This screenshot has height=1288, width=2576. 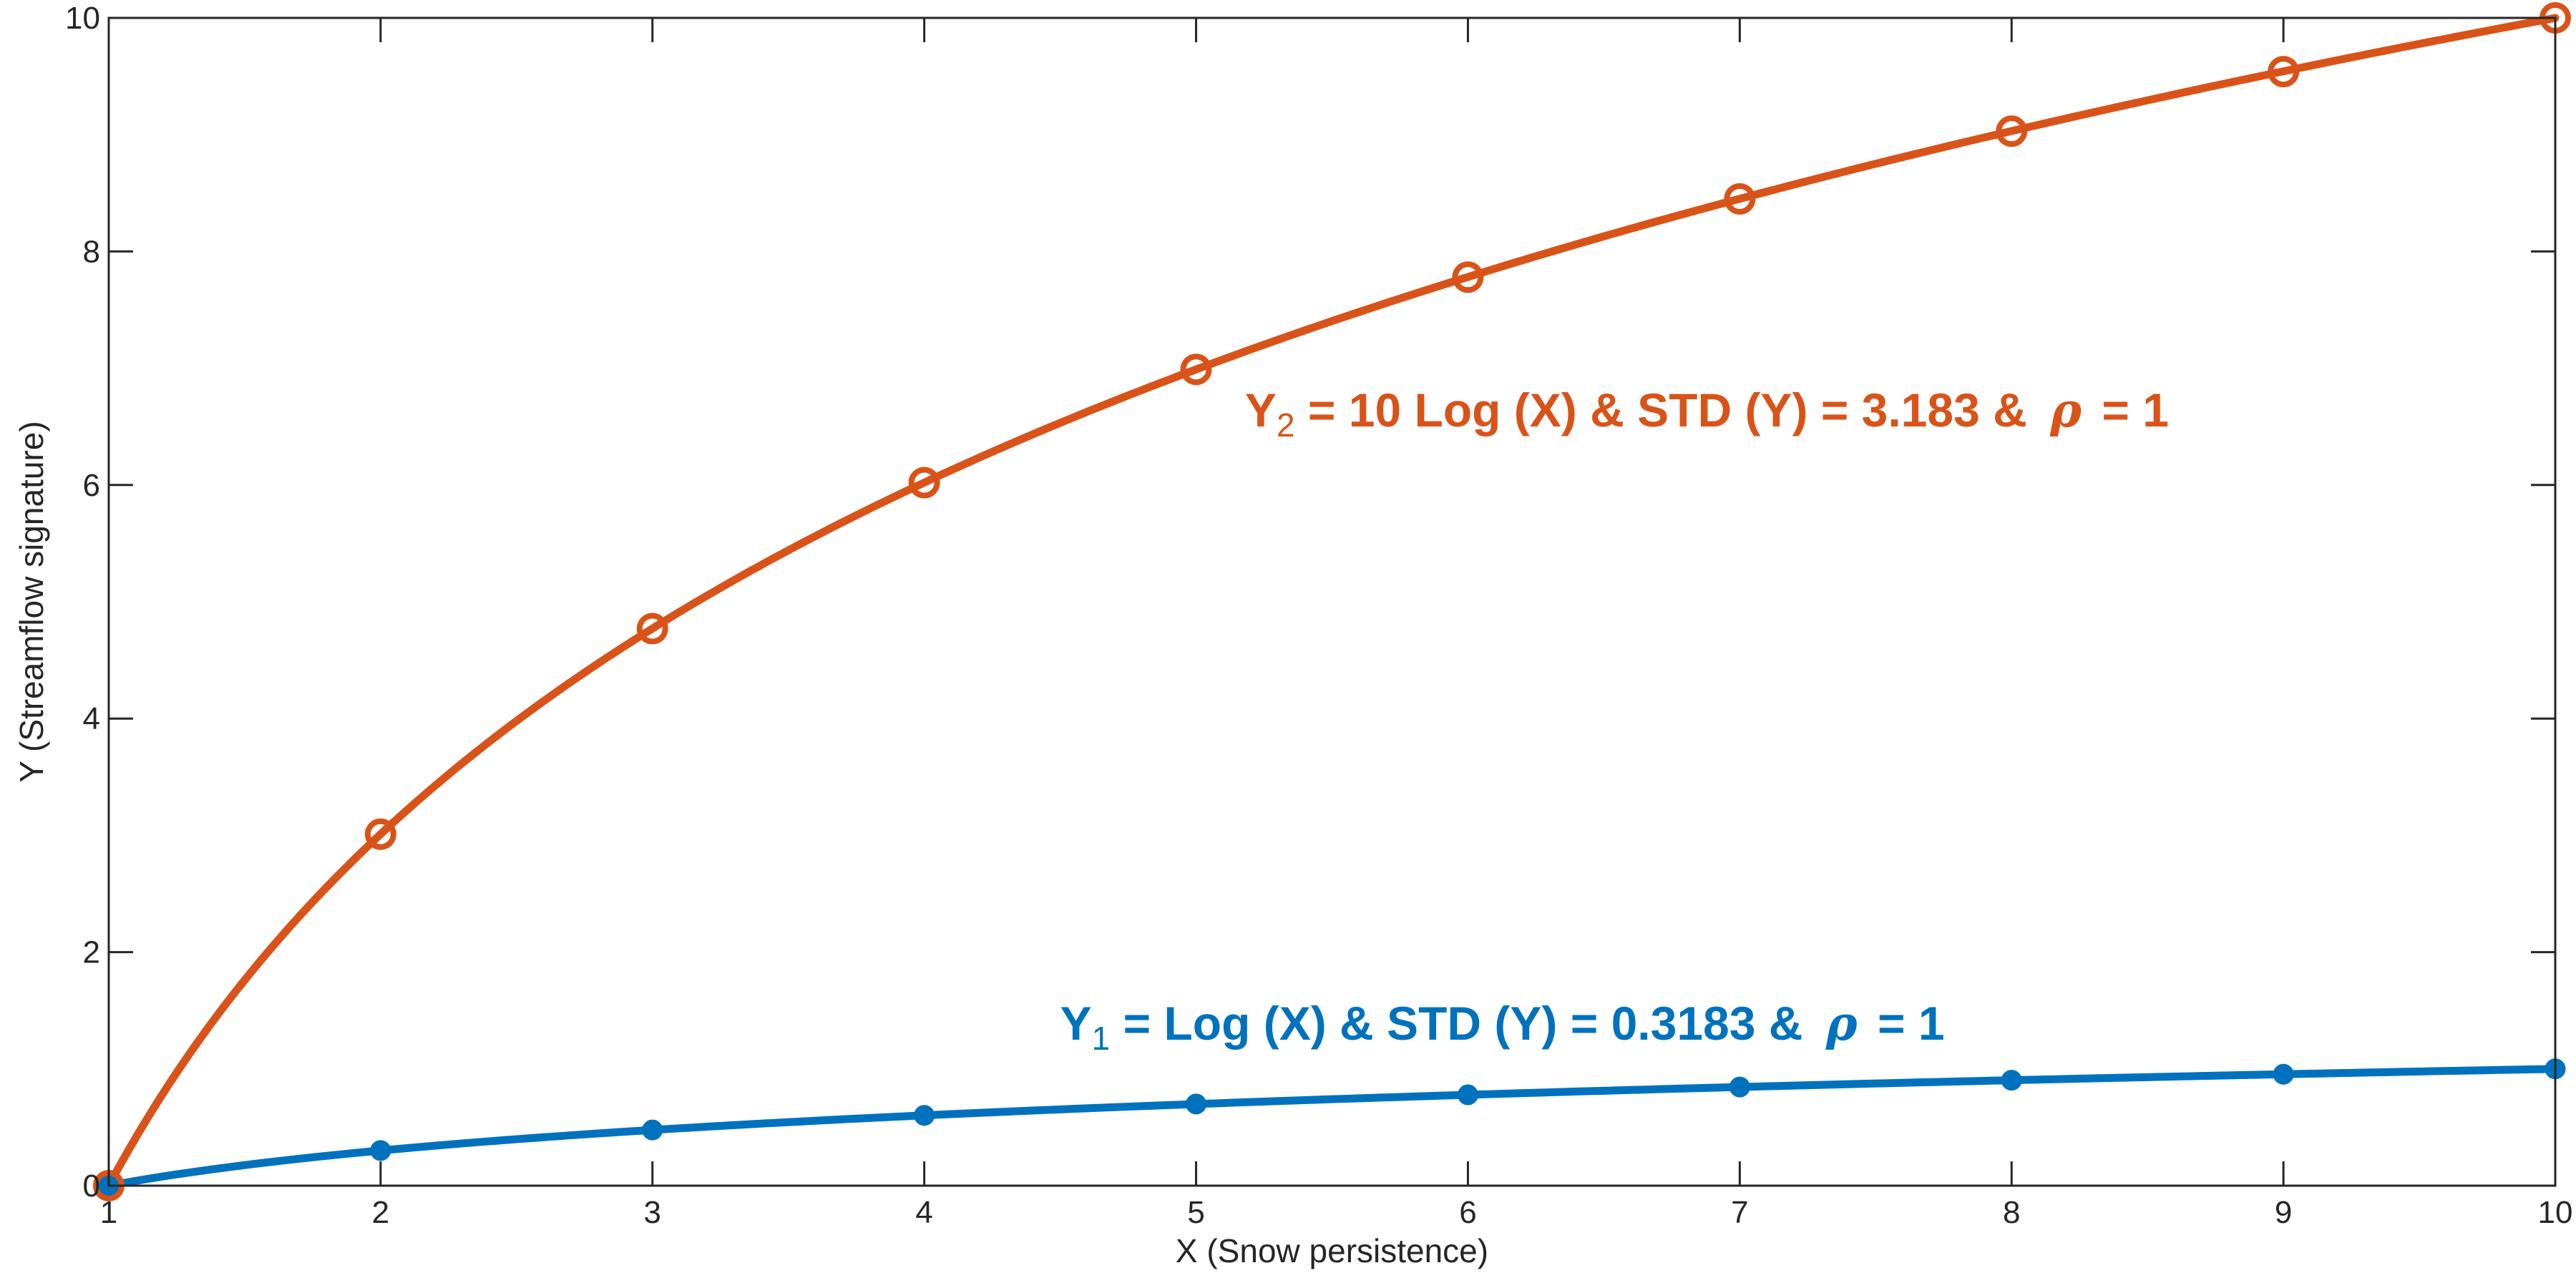 I want to click on annotation-part-formula: = Log (X) & STD (Y) = 0.3183 &, so click(x=1463, y=1023).